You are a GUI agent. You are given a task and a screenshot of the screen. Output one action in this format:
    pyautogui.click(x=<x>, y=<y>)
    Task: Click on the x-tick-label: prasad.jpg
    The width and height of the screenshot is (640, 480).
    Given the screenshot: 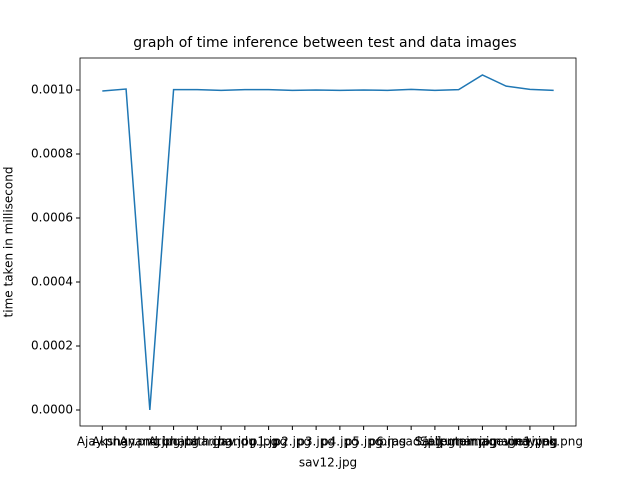 What is the action you would take?
    pyautogui.click(x=411, y=442)
    